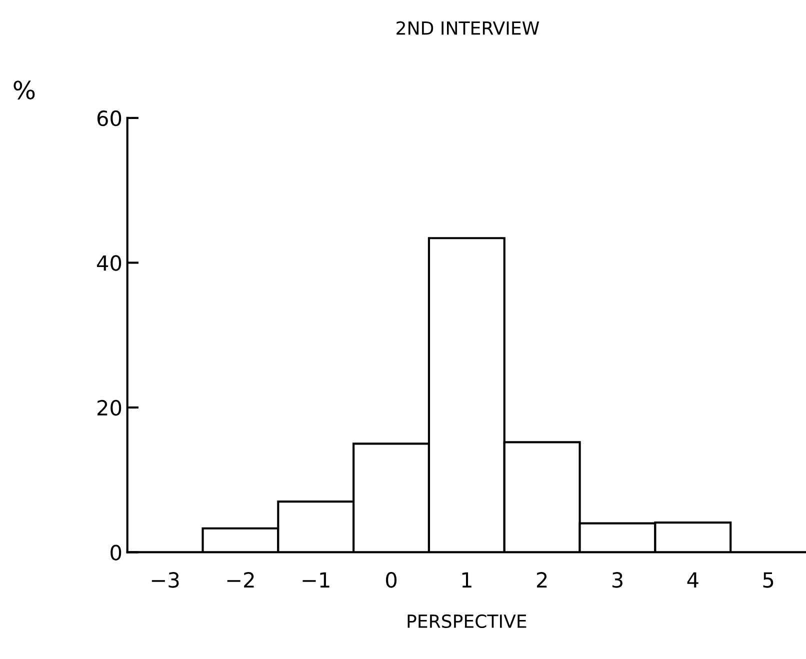 The height and width of the screenshot is (659, 806). What do you see at coordinates (110, 408) in the screenshot?
I see `y-tick-label: 20` at bounding box center [110, 408].